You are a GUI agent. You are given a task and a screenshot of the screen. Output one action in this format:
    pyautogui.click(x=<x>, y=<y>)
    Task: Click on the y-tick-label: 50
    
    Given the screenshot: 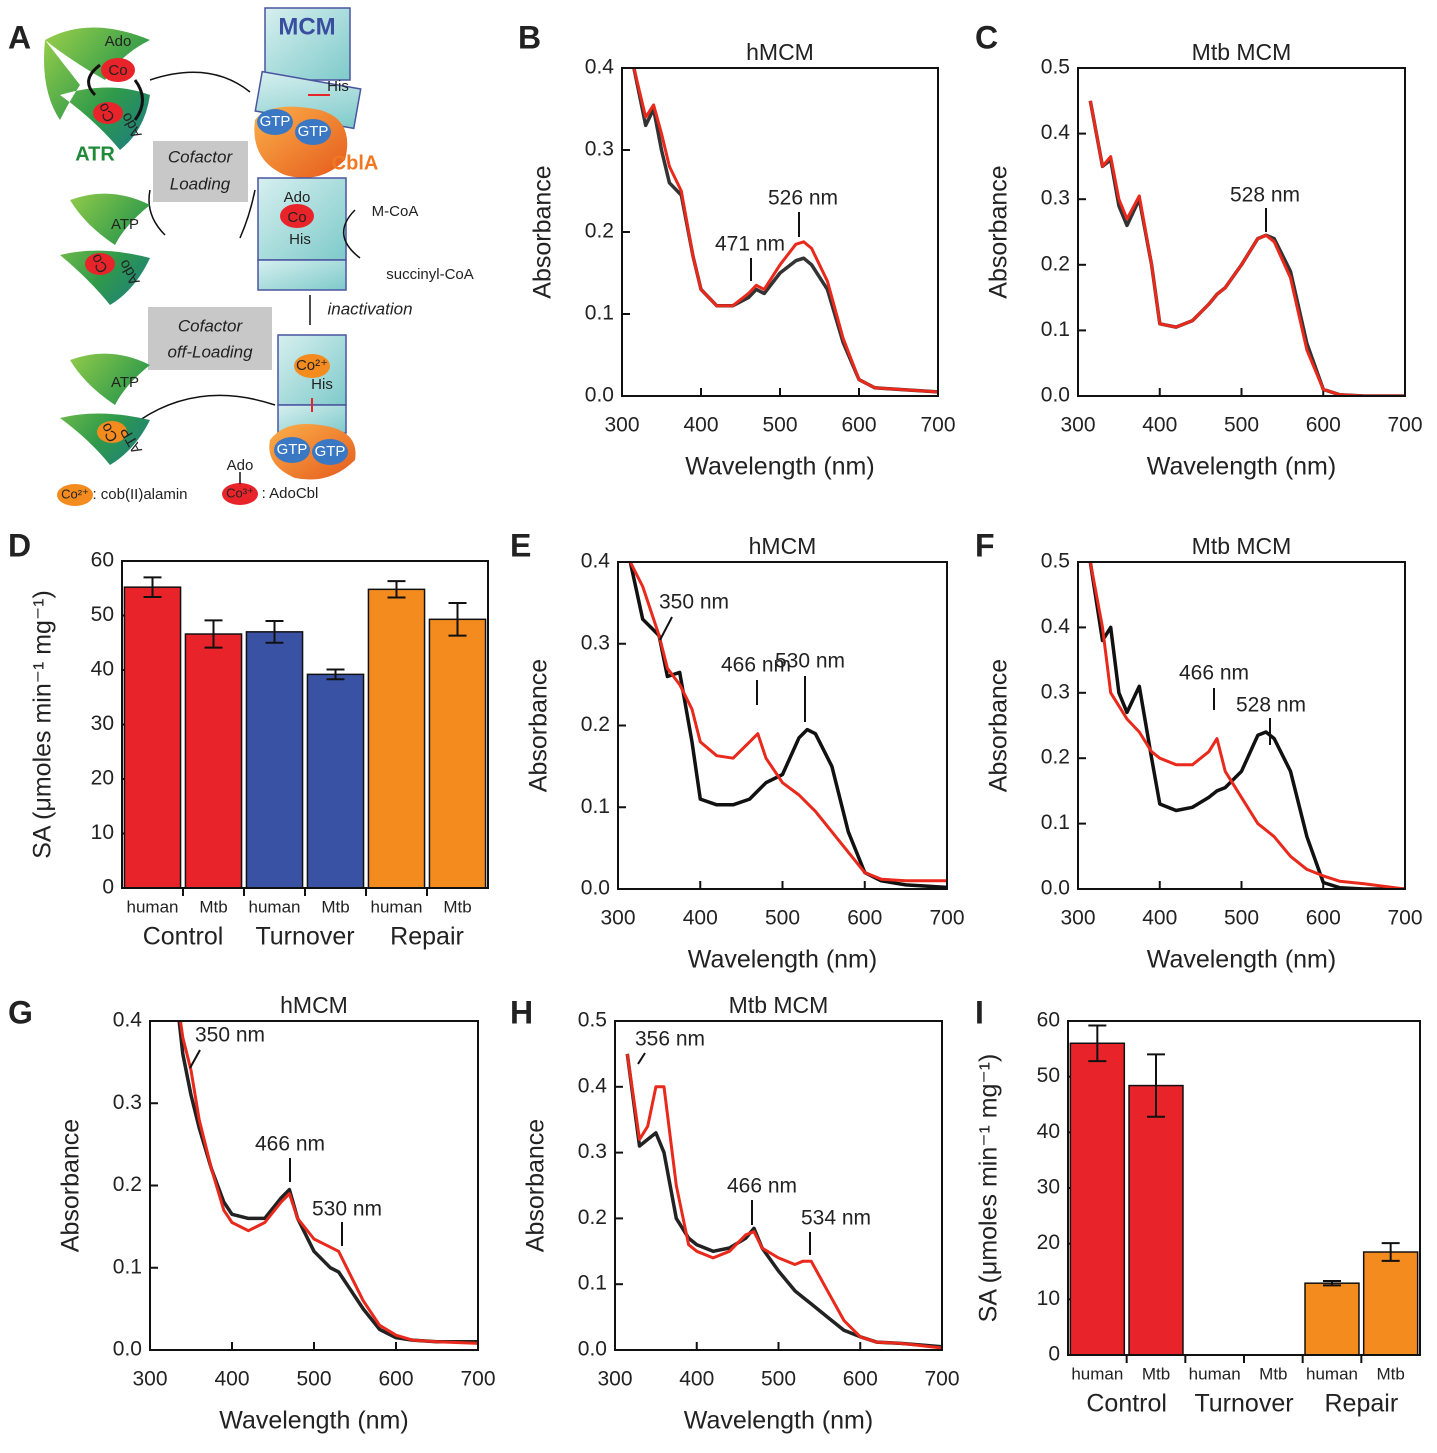 What is the action you would take?
    pyautogui.click(x=102, y=614)
    